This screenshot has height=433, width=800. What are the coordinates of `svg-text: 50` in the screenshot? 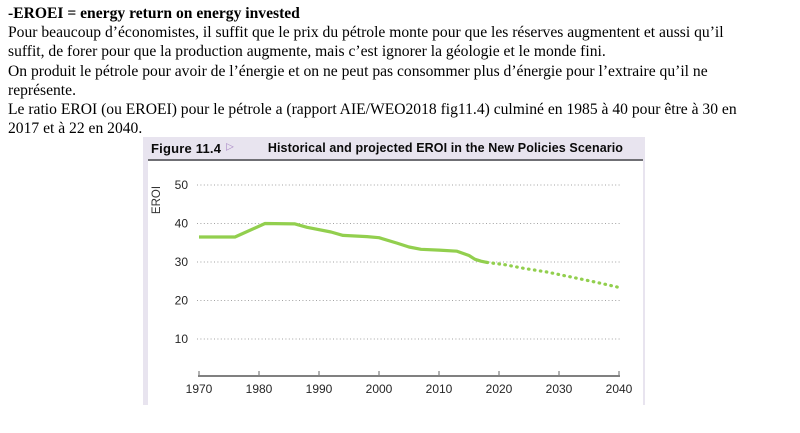 It's located at (182, 185).